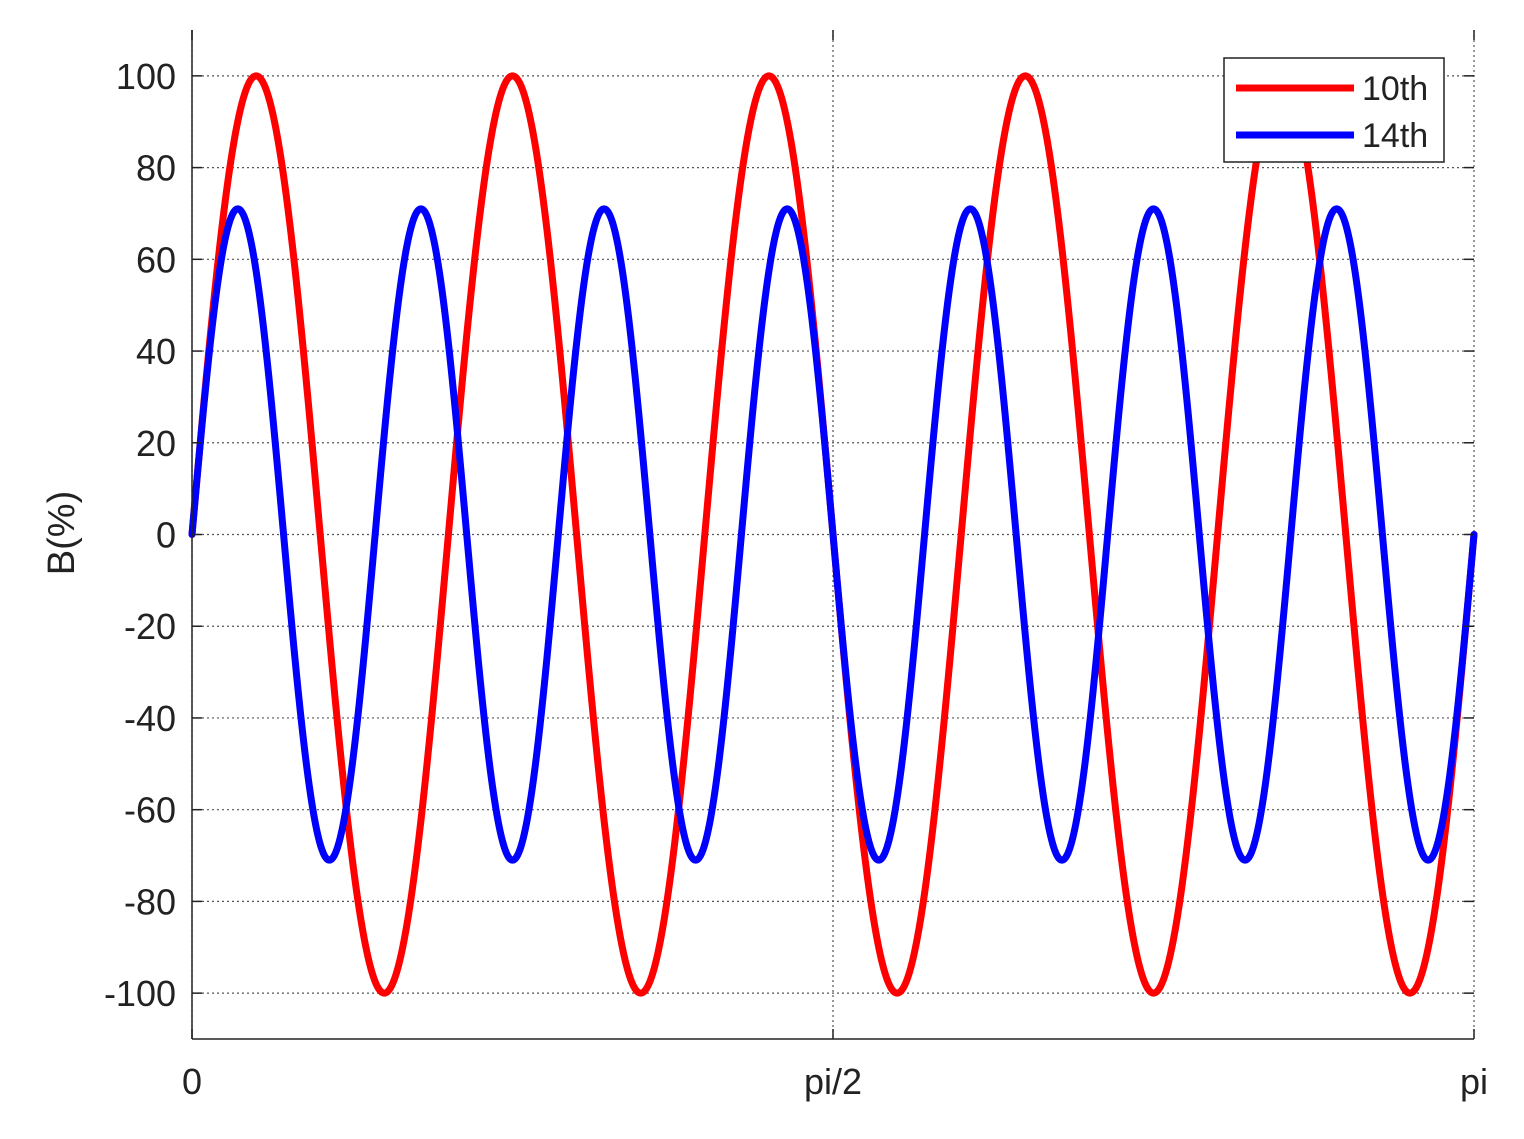 The width and height of the screenshot is (1524, 1139). What do you see at coordinates (150, 901) in the screenshot?
I see `y-tick-label: -80` at bounding box center [150, 901].